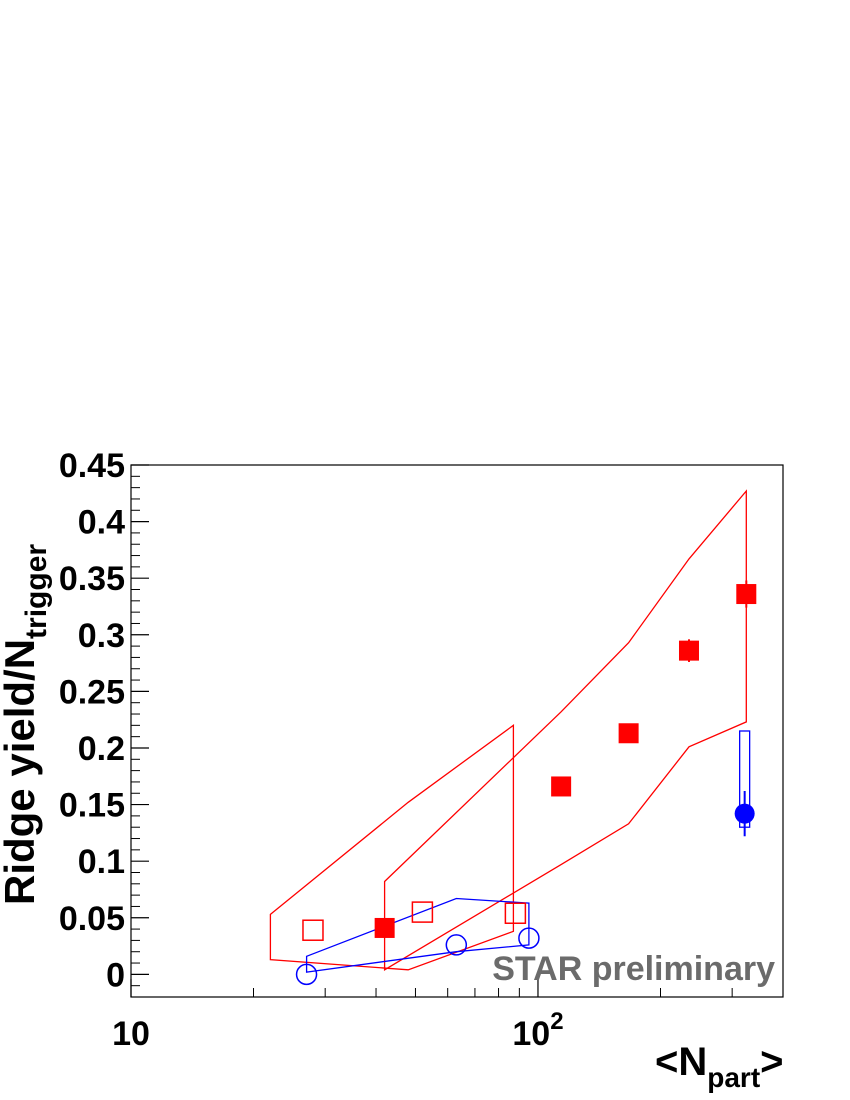 This screenshot has width=850, height=1100. I want to click on star-preliminary-label: STAR preliminary, so click(633, 969).